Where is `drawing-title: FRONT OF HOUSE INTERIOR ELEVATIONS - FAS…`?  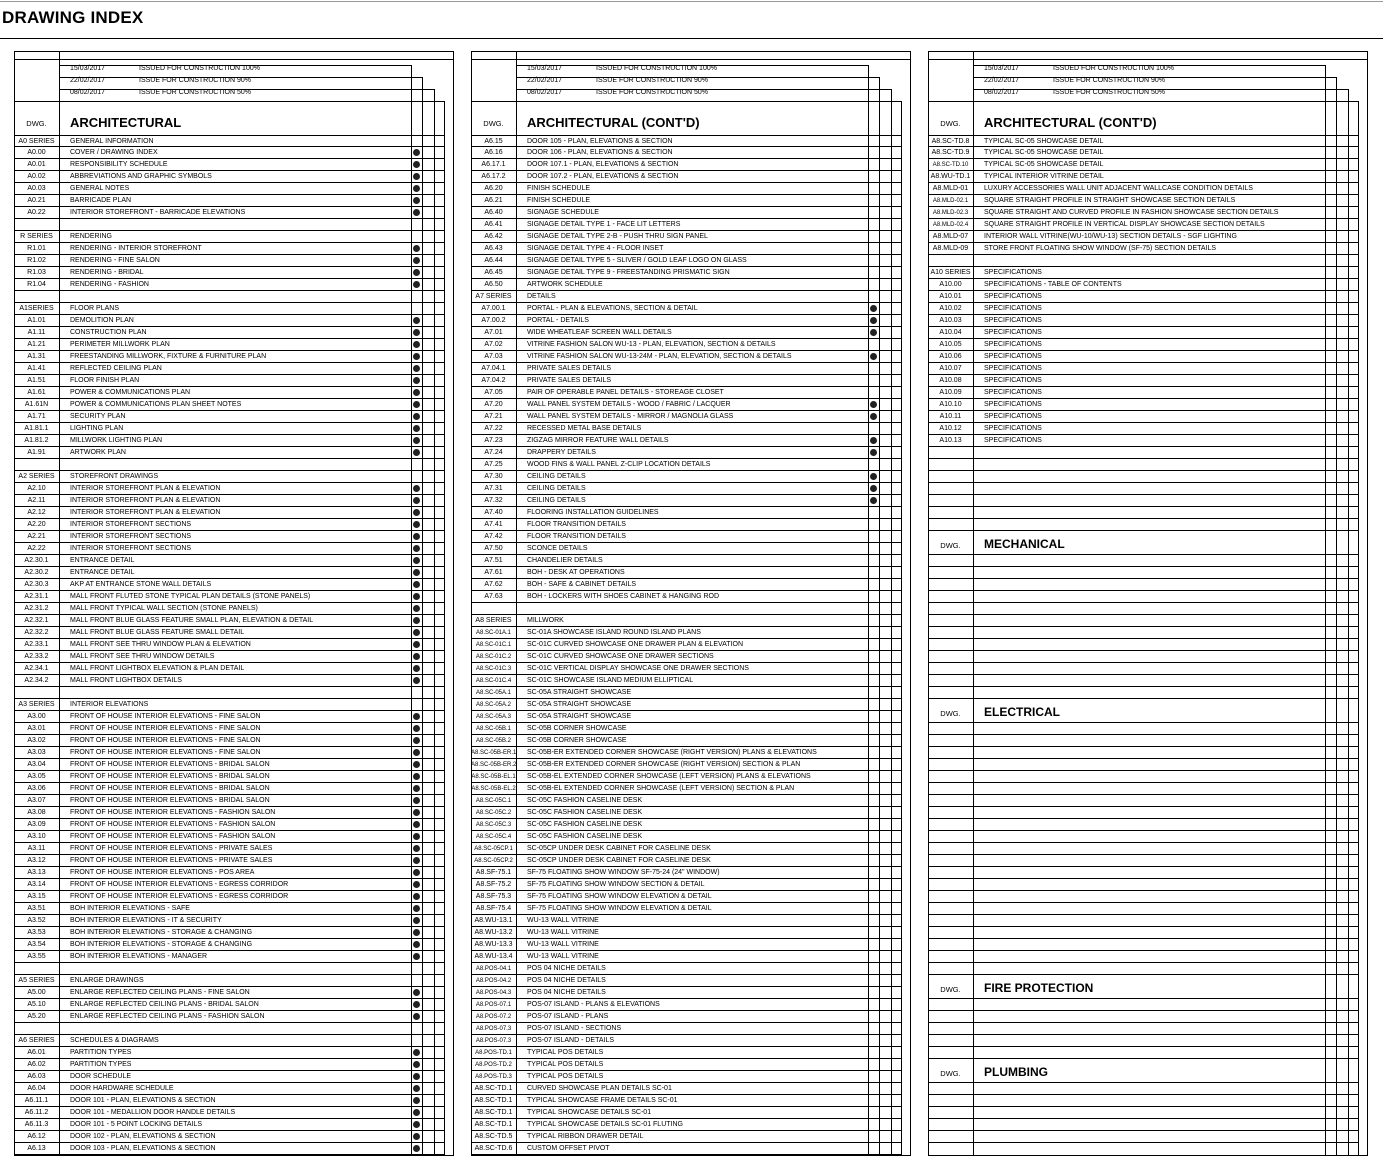
drawing-title: FRONT OF HOUSE INTERIOR ELEVATIONS - FAS… is located at coordinates (173, 812).